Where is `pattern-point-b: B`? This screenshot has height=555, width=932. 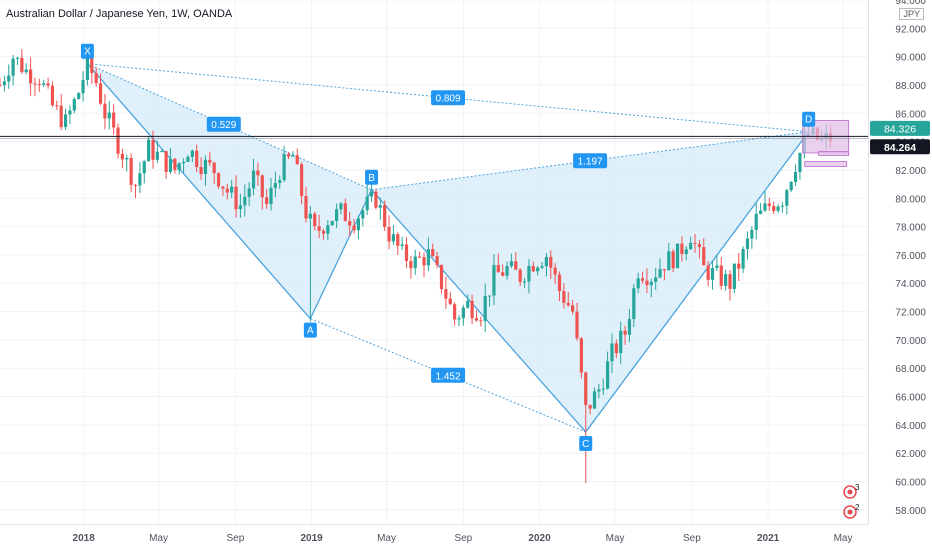 pattern-point-b: B is located at coordinates (372, 177).